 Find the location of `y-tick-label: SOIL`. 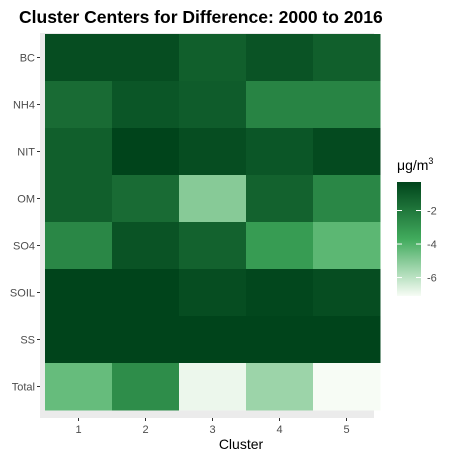

y-tick-label: SOIL is located at coordinates (22, 294).